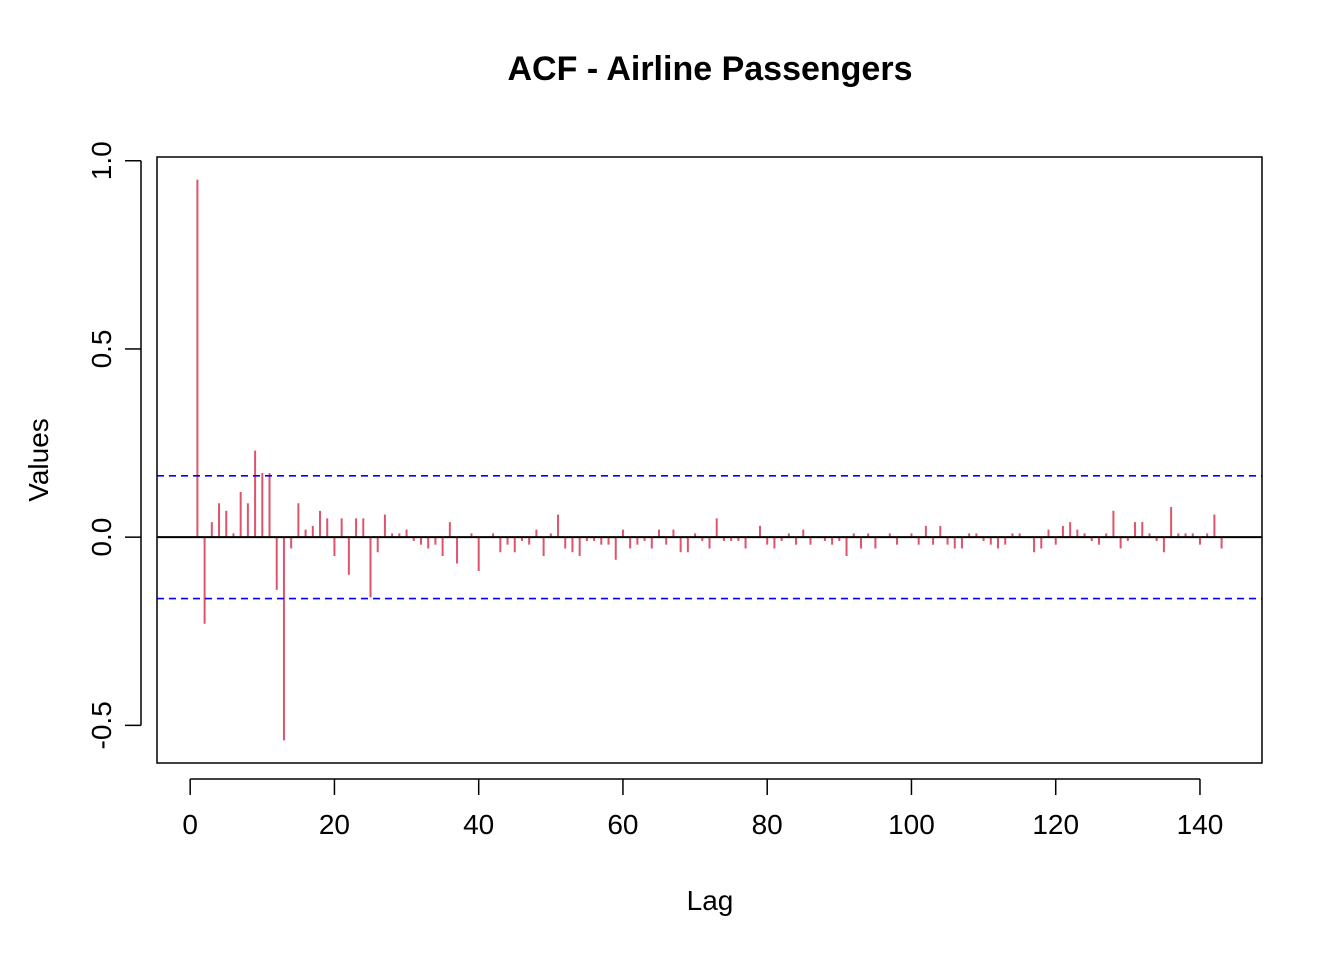  I want to click on y-tick-label: 0.0, so click(101, 537).